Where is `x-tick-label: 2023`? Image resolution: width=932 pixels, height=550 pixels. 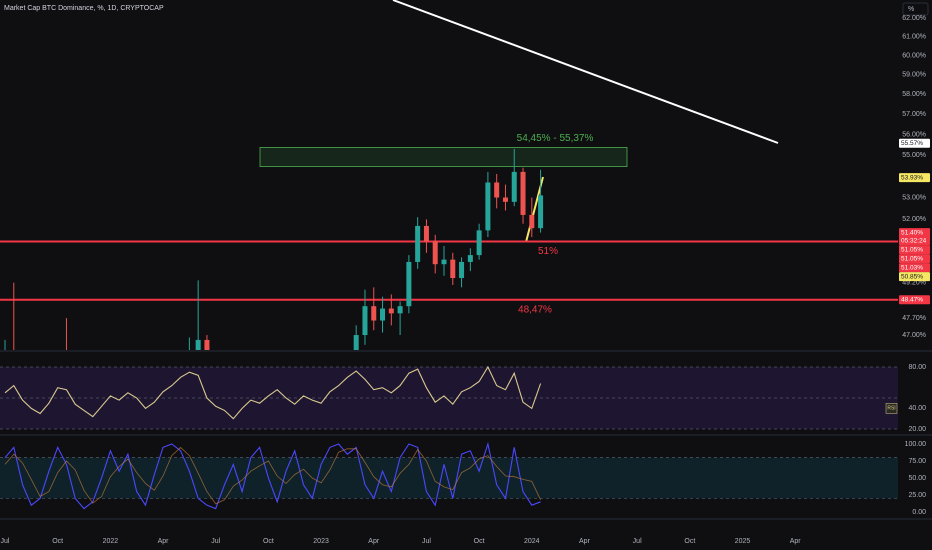 x-tick-label: 2023 is located at coordinates (321, 541).